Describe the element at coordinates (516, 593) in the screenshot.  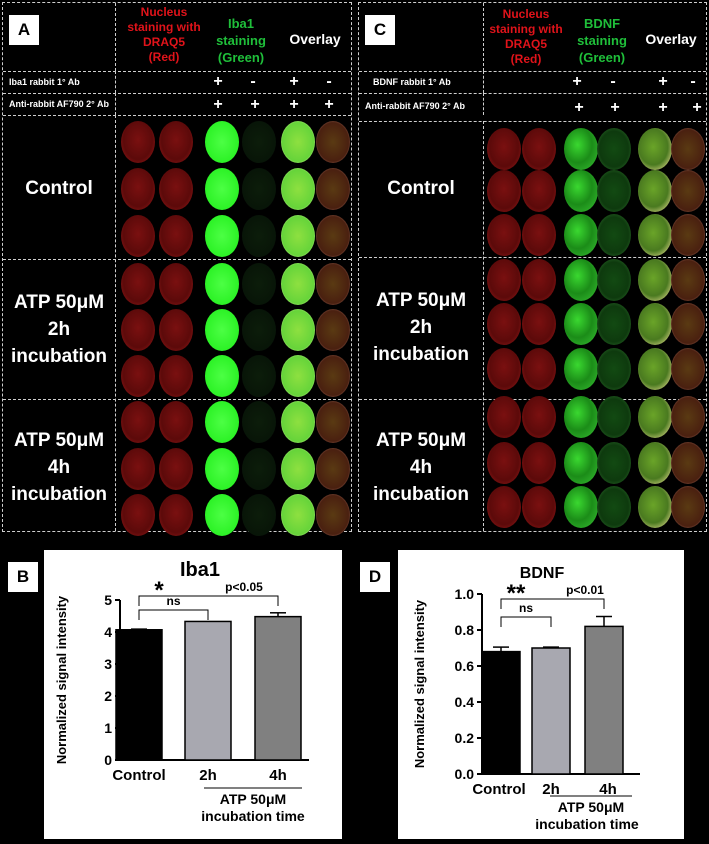
I see `significance-stars: **` at that location.